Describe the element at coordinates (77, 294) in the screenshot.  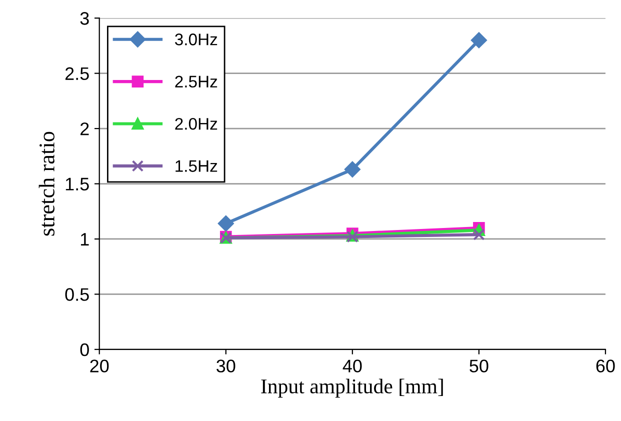
I see `y-tick-label: 0.5` at that location.